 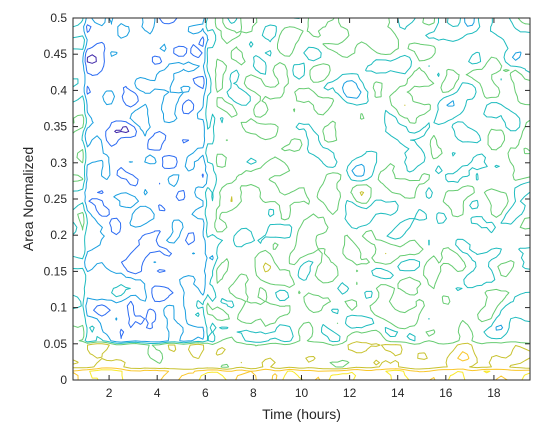 What do you see at coordinates (56, 344) in the screenshot?
I see `y-tick-label: 0.05` at bounding box center [56, 344].